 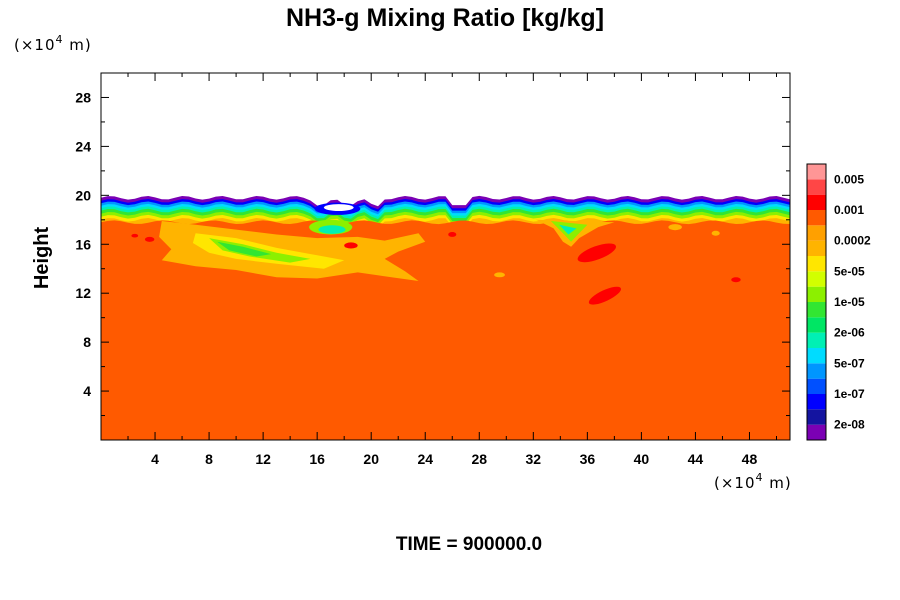 What do you see at coordinates (750, 459) in the screenshot?
I see `x-tick-label: 48` at bounding box center [750, 459].